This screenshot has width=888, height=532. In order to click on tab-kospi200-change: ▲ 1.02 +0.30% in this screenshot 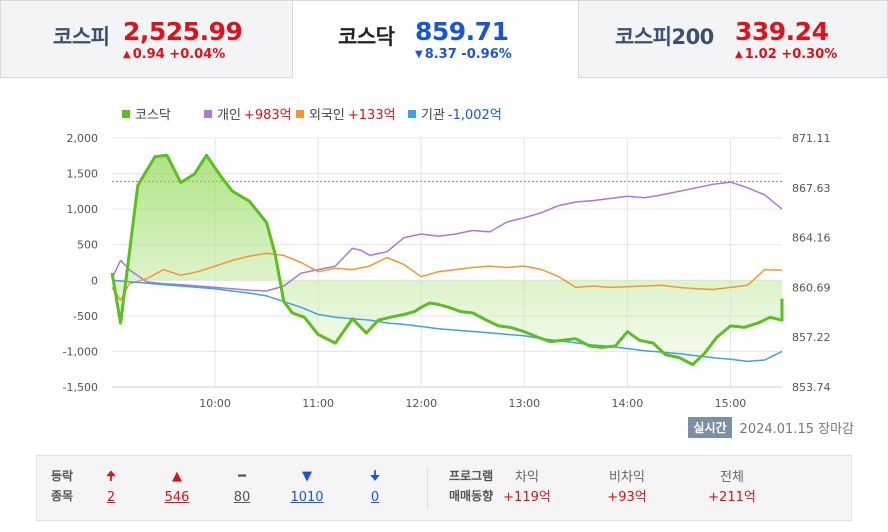, I will do `click(786, 54)`.